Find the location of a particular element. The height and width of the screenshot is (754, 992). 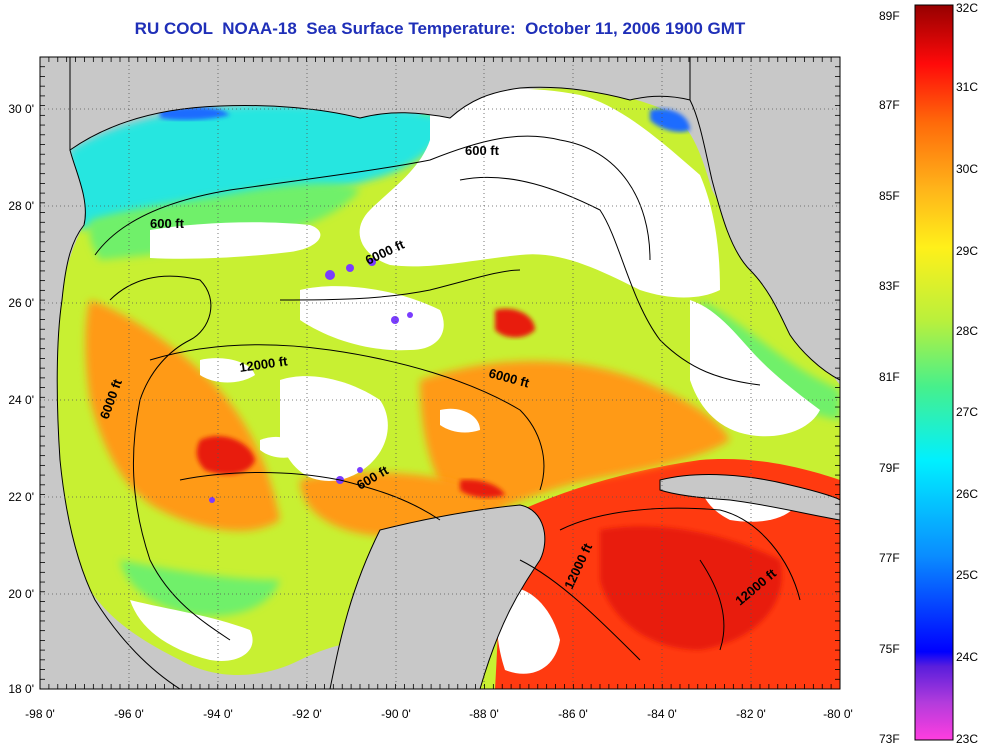

colorbar-fahrenheit-labels: 89F 87F 85F 83F 81F 79F 77F 75F 73F is located at coordinates (889, 377).